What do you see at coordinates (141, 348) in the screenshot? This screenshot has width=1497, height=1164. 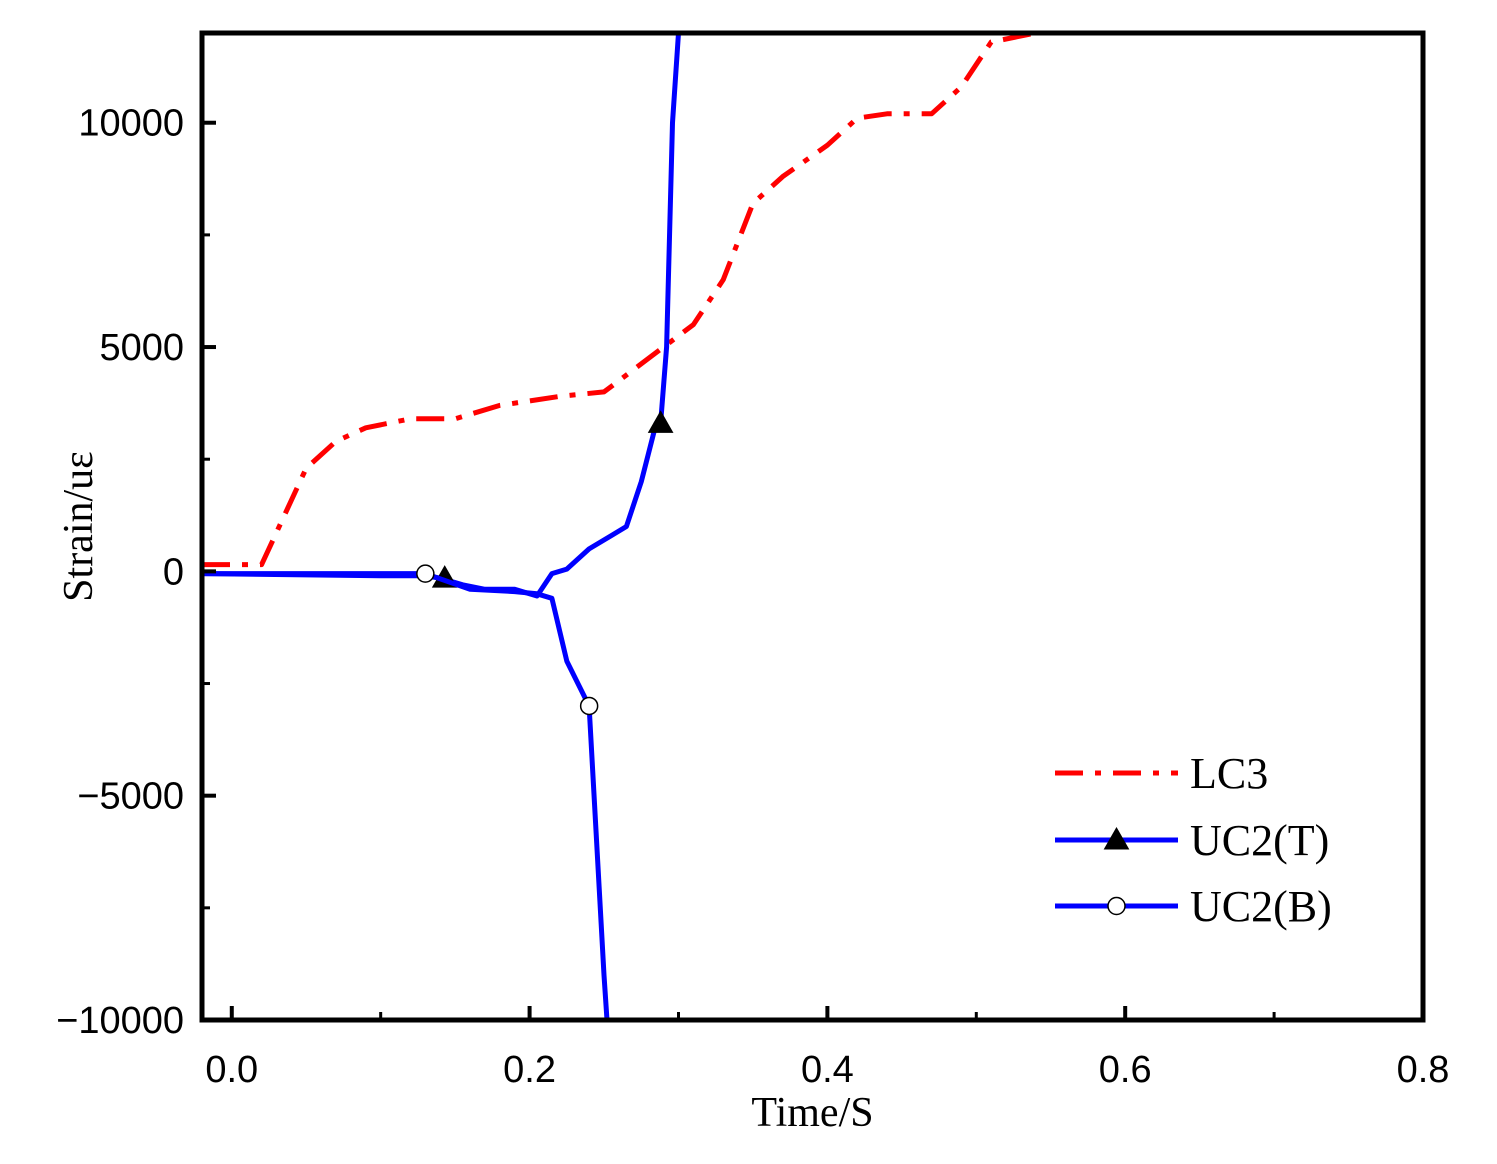 I see `y-tick-label-3: 5000` at bounding box center [141, 348].